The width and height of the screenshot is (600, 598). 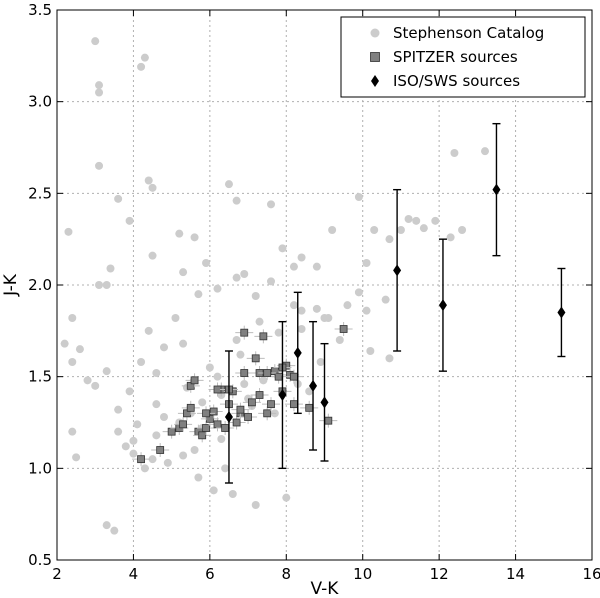 I want to click on x-tick-label: 12, so click(x=439, y=574).